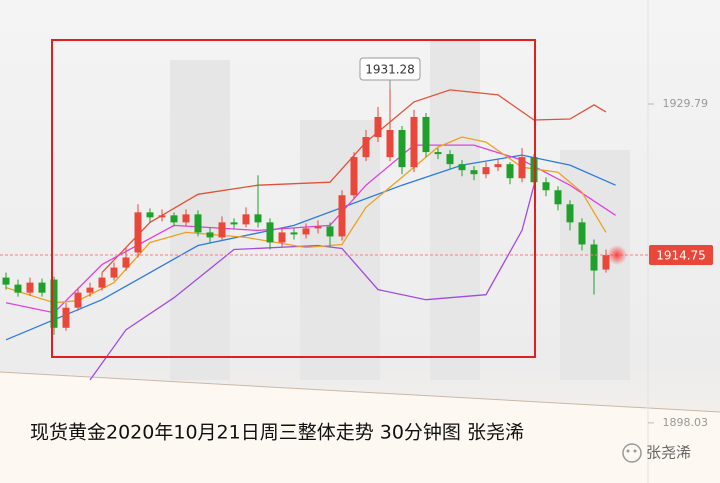 The image size is (720, 483). I want to click on last-price-label: 1914.75, so click(681, 256).